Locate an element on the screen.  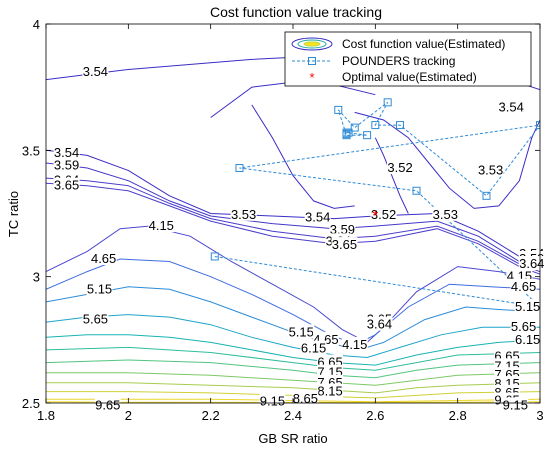
contour-label: 3.52 is located at coordinates (383, 214).